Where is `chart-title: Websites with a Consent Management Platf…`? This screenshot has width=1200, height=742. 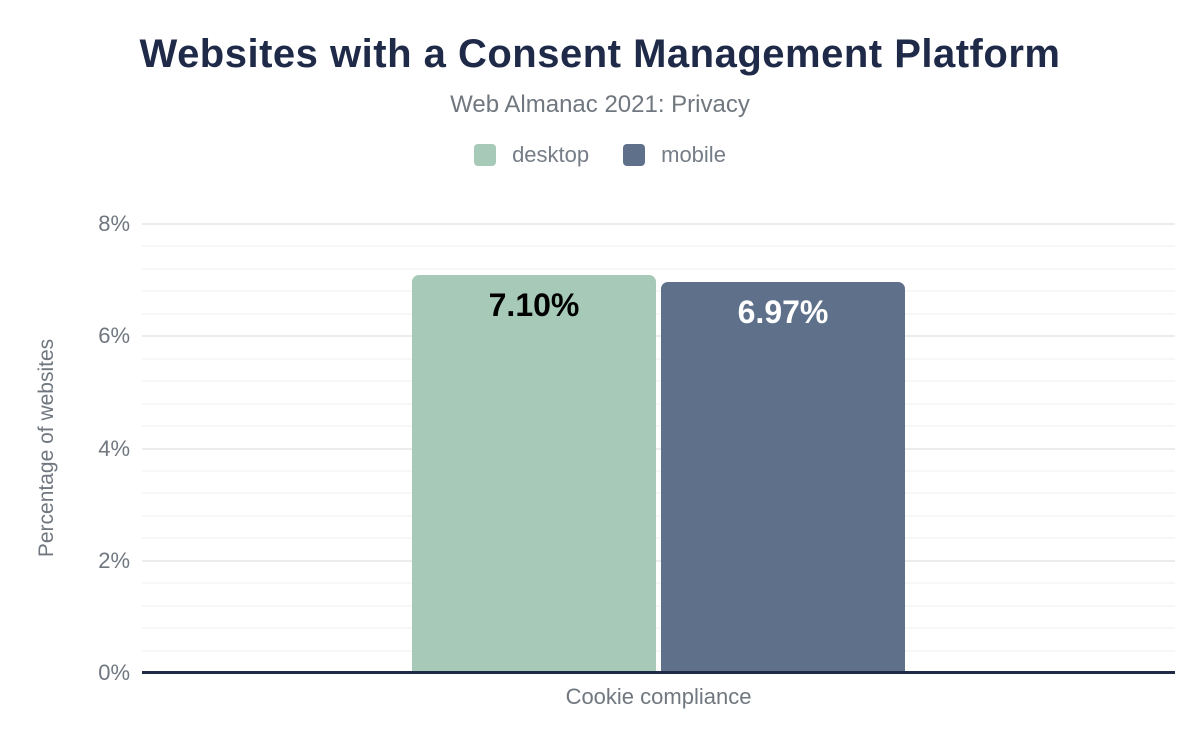
chart-title: Websites with a Consent Management Platf… is located at coordinates (600, 54).